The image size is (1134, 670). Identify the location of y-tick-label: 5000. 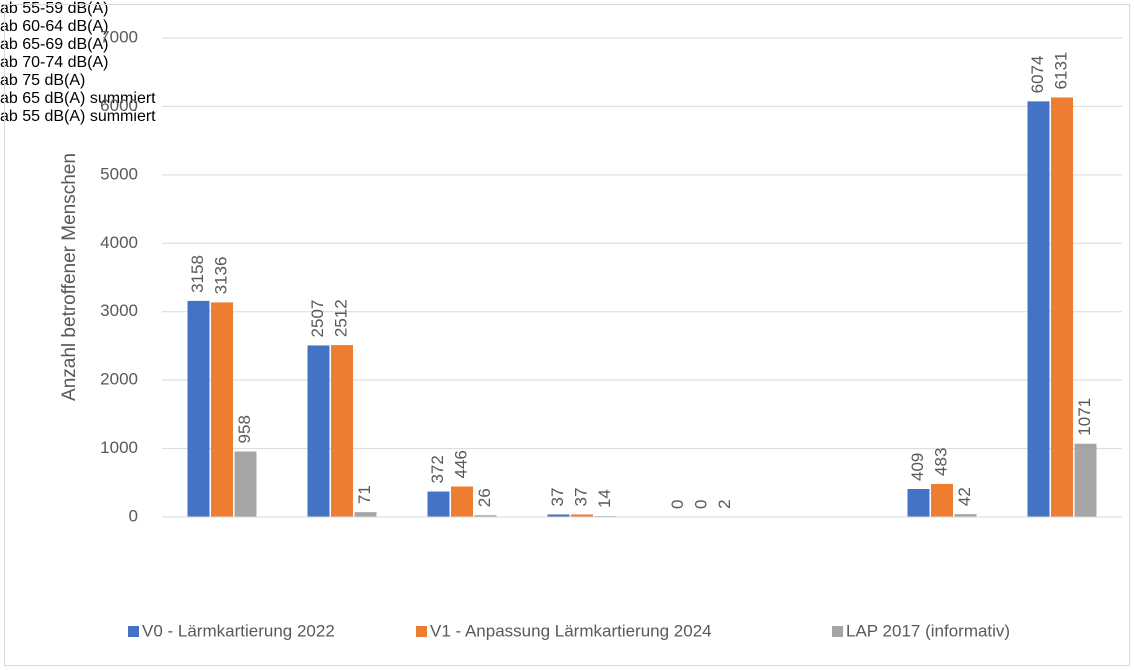
(119, 173).